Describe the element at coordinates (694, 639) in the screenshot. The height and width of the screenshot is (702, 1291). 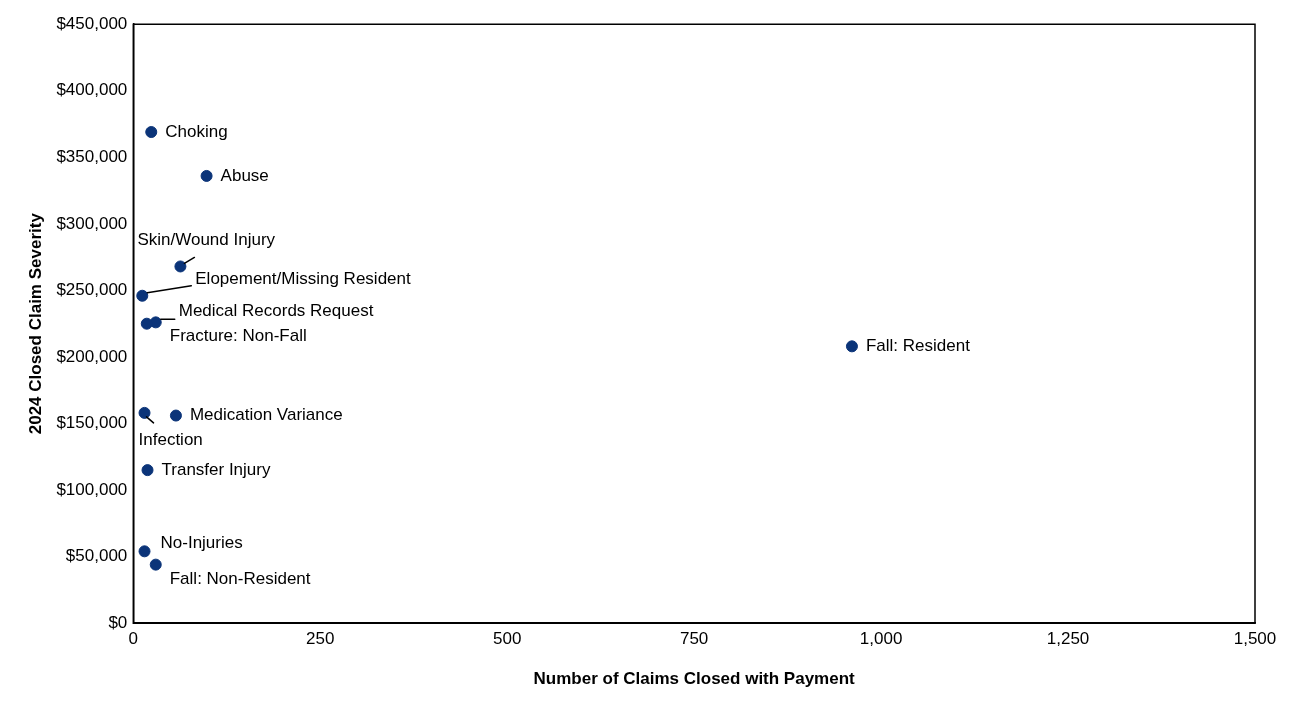
I see `x-tick-label: 750` at that location.